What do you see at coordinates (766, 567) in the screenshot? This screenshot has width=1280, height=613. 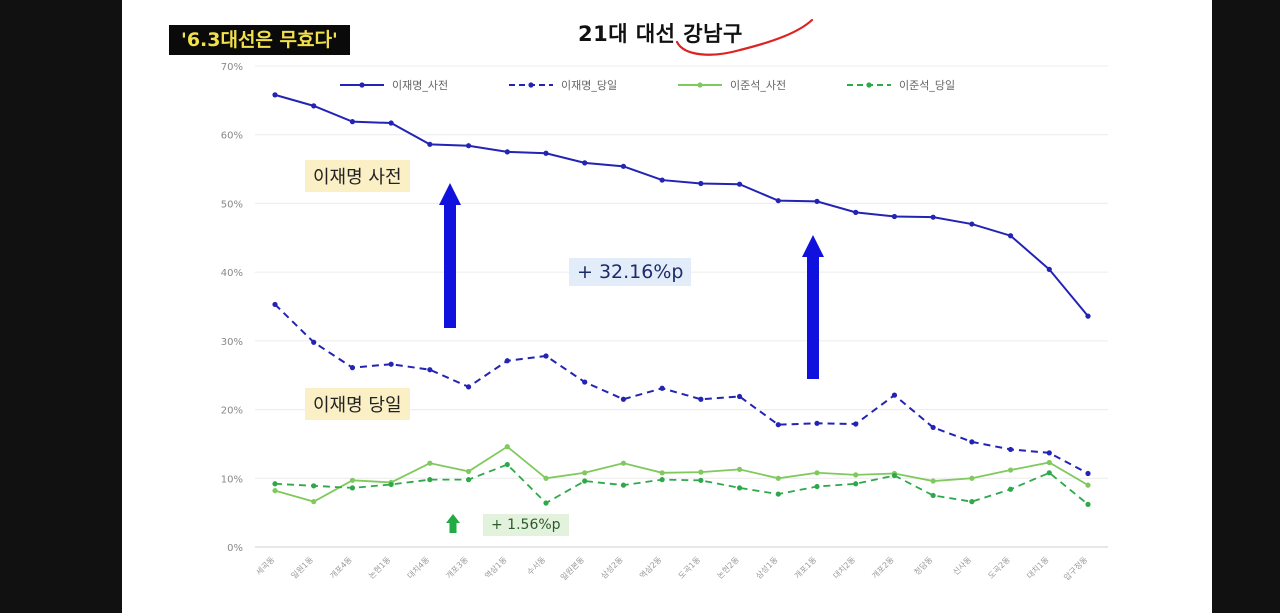 I see `x-tick-label: 삼성1동` at bounding box center [766, 567].